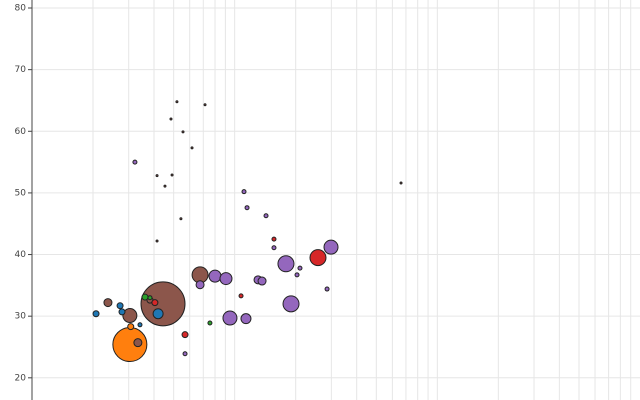 This screenshot has width=640, height=400. What do you see at coordinates (21, 9) in the screenshot?
I see `y-tick-label: 80` at bounding box center [21, 9].